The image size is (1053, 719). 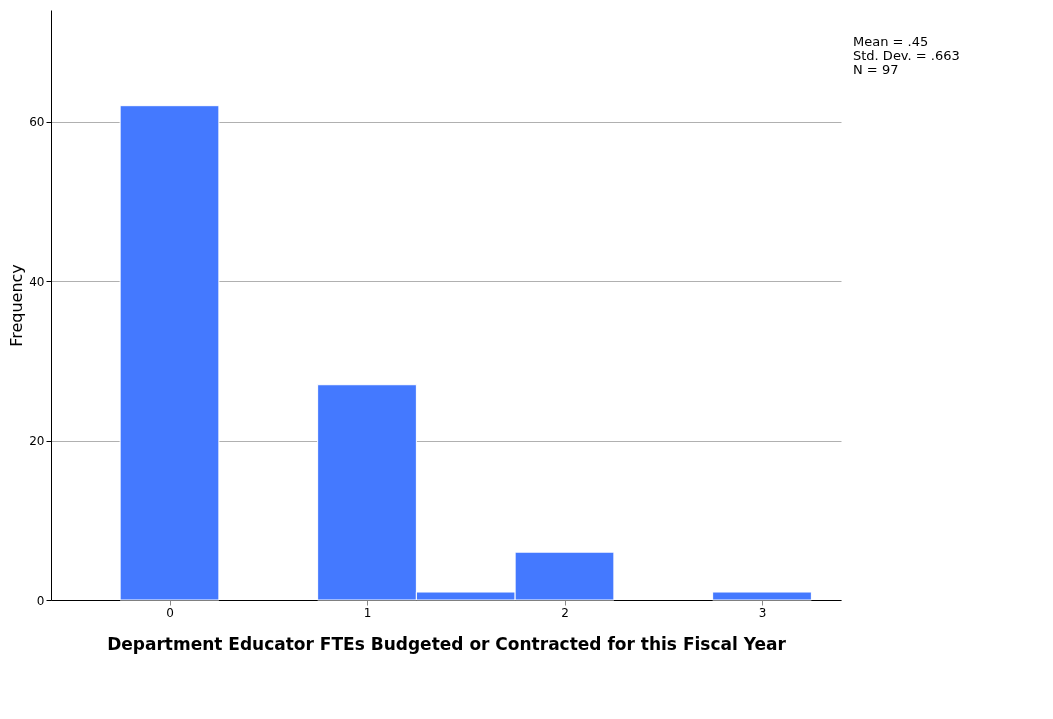 I want to click on y-tick-label: 20, so click(x=37, y=441).